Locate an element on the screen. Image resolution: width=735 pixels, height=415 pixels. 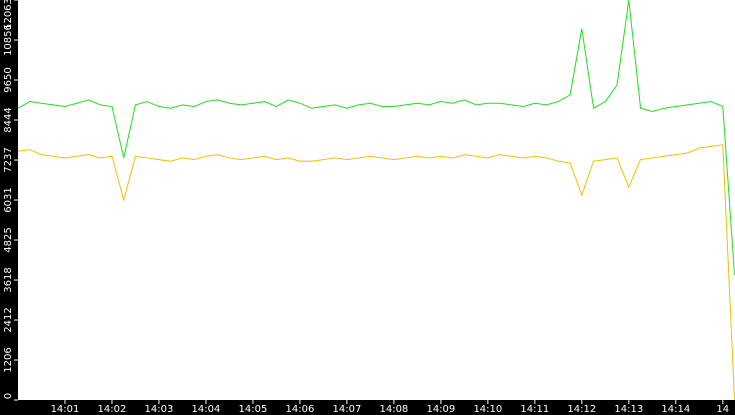
y-tick-label: 1206 is located at coordinates (8, 359).